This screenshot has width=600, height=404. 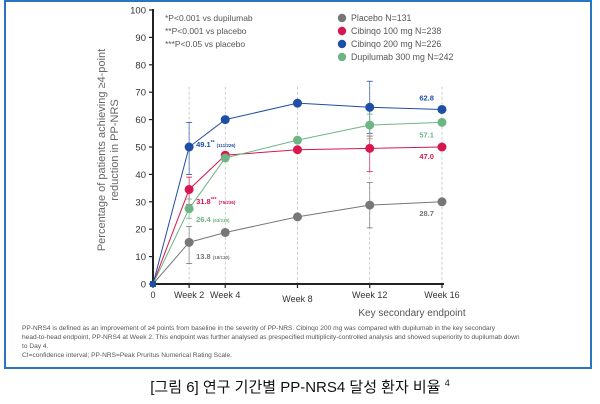 I want to click on x-tick-label: 0, so click(x=152, y=295).